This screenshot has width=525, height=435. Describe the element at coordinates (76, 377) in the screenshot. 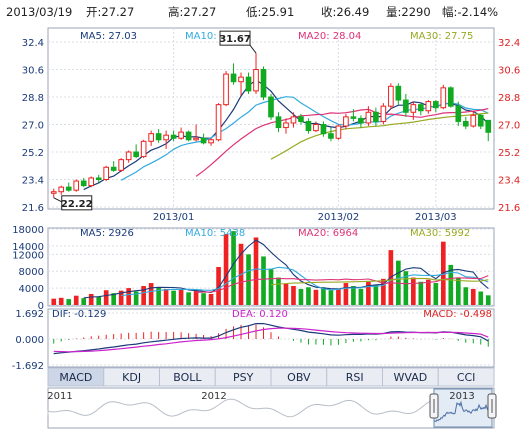

I see `tab-macd: MACD` at that location.